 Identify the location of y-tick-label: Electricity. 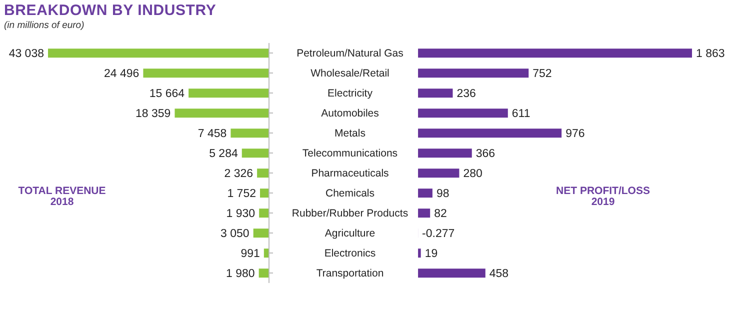
(351, 94).